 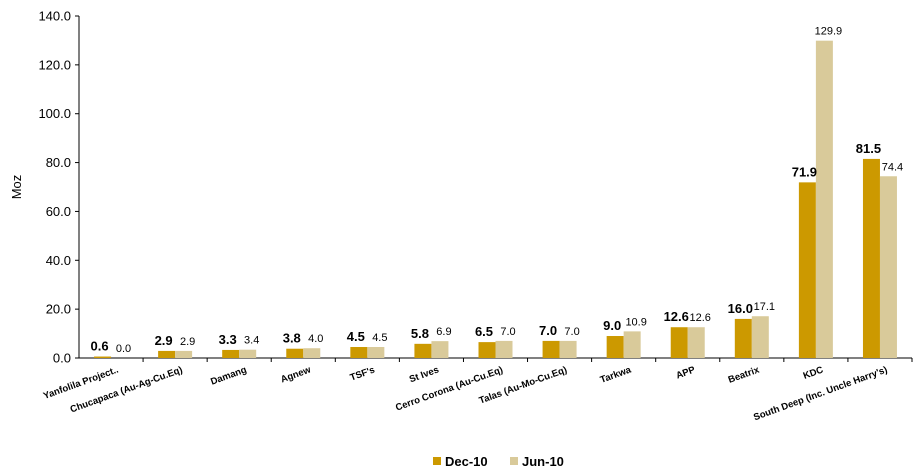 I want to click on data-label-dec-10: 16.0, so click(x=740, y=308).